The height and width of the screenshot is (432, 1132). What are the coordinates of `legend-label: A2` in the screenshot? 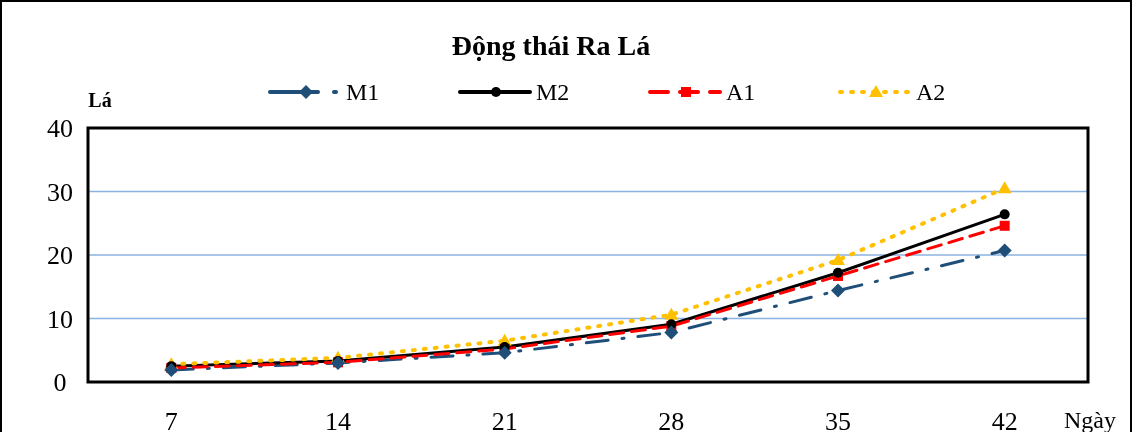 It's located at (931, 92).